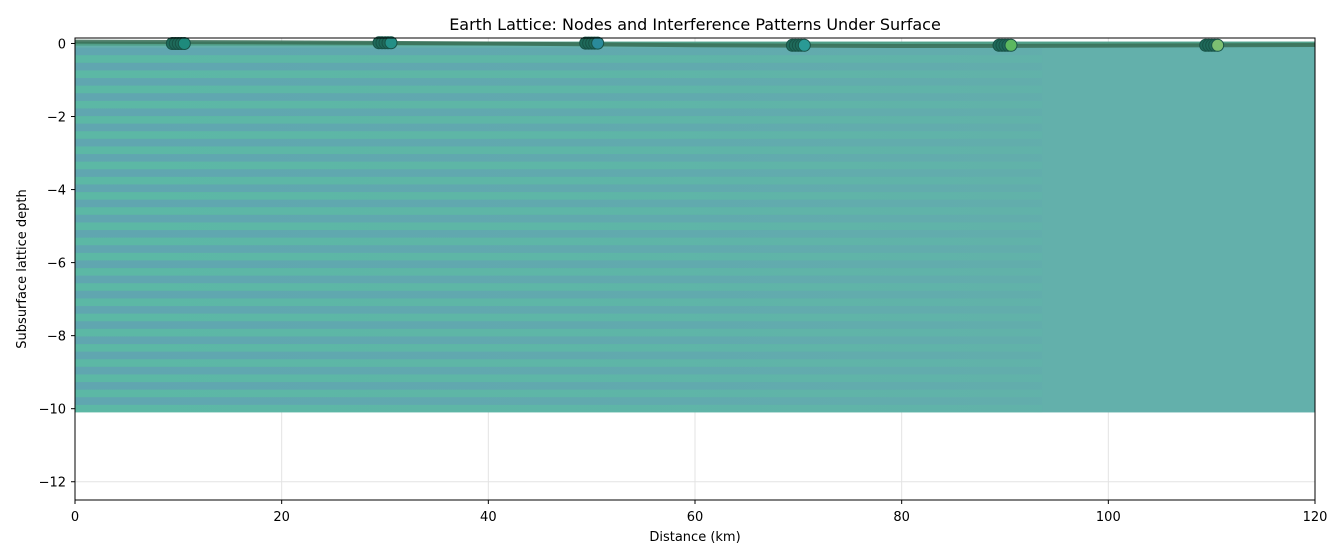 The height and width of the screenshot is (554, 1340). I want to click on x-tick-label: 60, so click(695, 517).